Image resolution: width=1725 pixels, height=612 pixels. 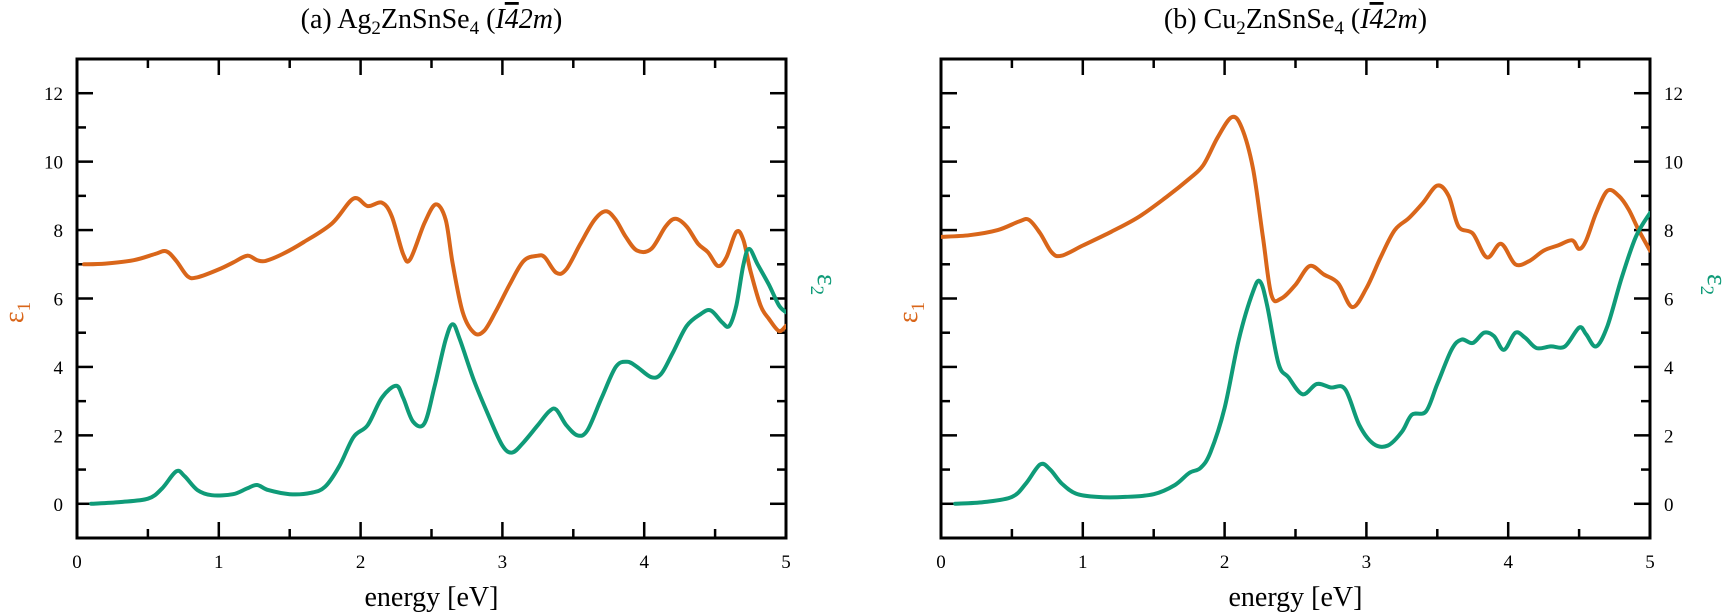 I want to click on panel-title: (a) Ag2ZnSnSe4 (I42m), so click(x=432, y=21).